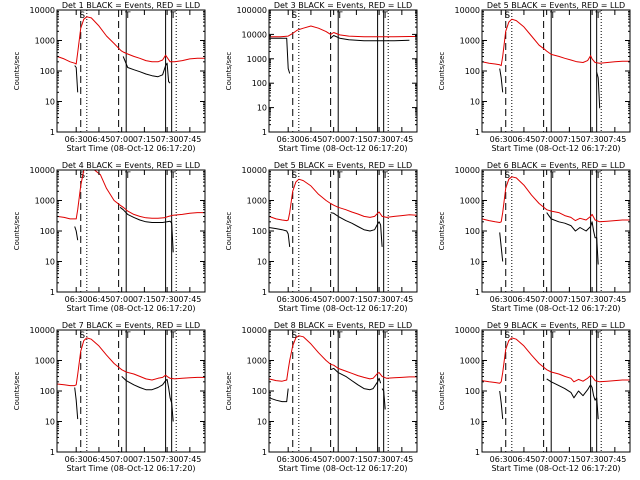 Image resolution: width=640 pixels, height=480 pixels. What do you see at coordinates (251, 10) in the screenshot?
I see `y-tick-label: 100000` at bounding box center [251, 10].